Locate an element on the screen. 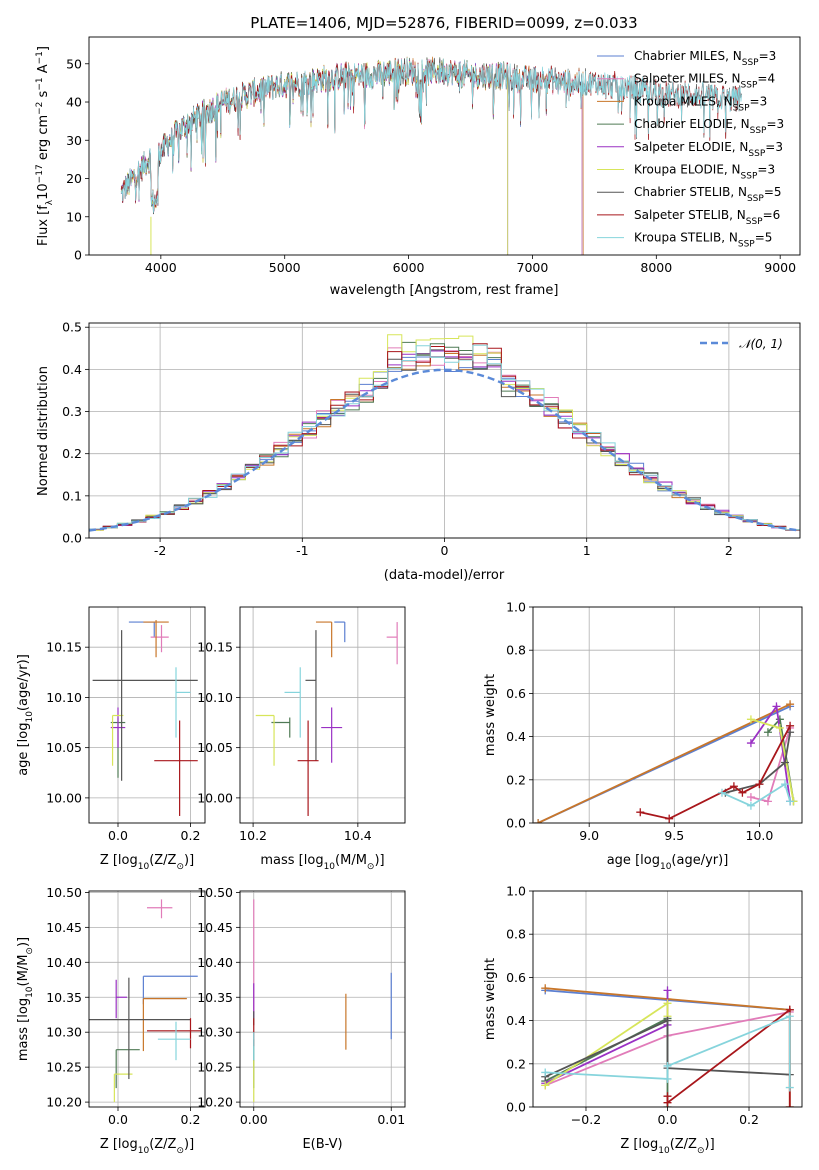  y-tick-label: 30 is located at coordinates (74, 140).